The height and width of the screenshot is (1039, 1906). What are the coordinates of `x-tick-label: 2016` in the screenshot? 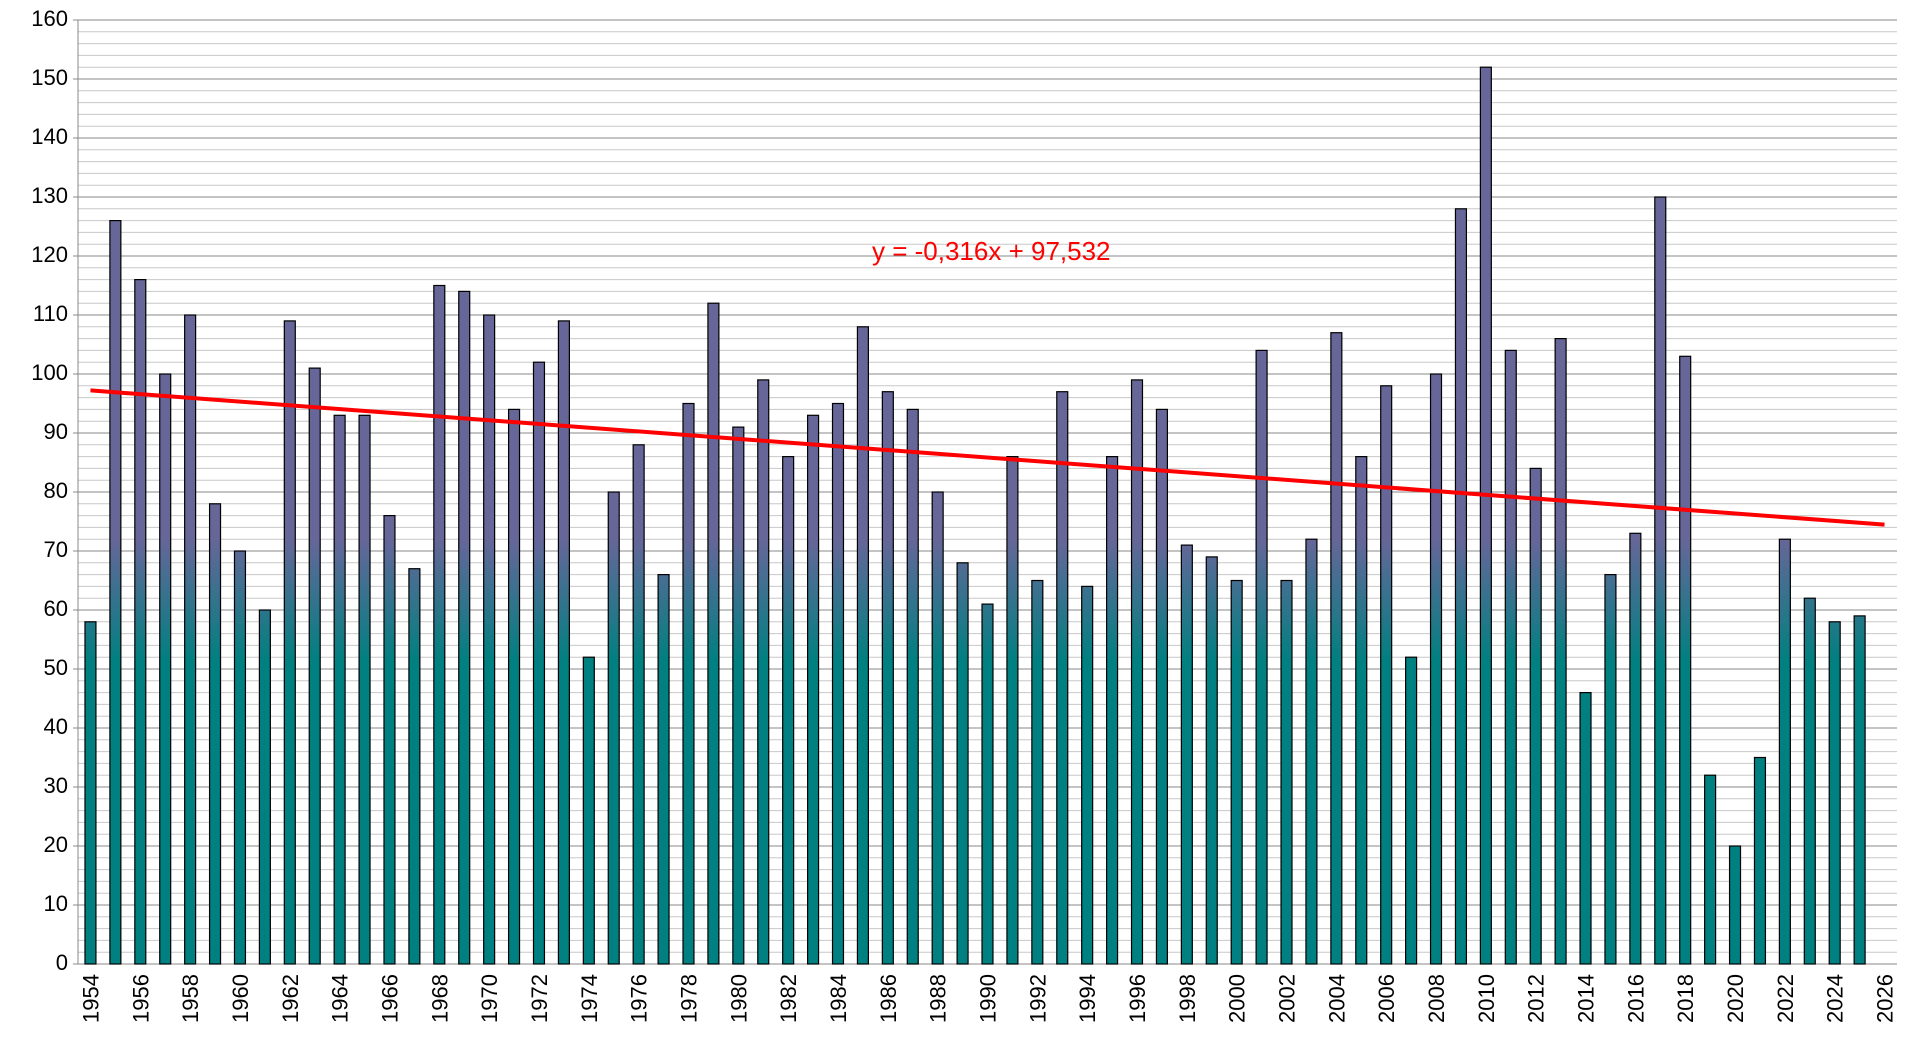 It's located at (1635, 998).